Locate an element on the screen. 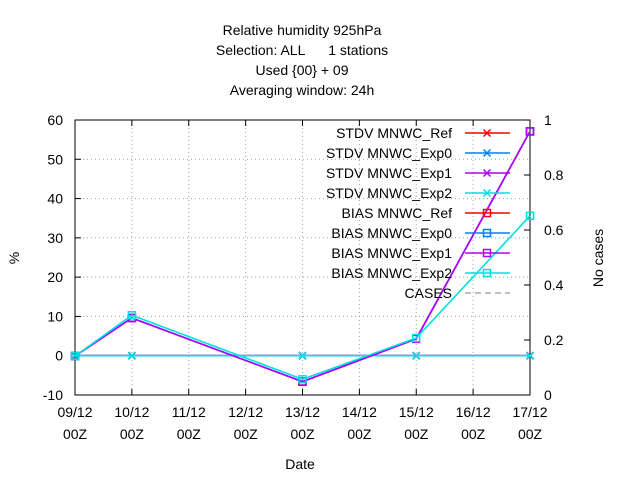  chart-title-line: Selection: ALL 1 stations is located at coordinates (302, 50).